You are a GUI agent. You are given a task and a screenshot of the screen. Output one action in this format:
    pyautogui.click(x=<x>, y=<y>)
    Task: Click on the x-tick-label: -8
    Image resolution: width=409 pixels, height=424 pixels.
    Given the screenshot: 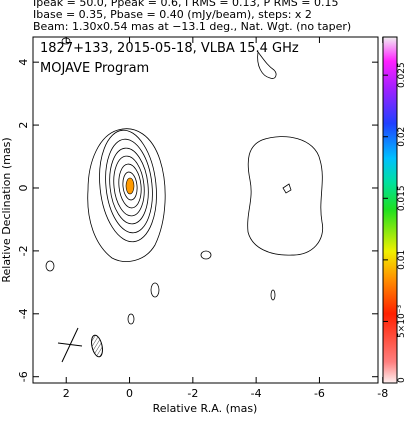 What is the action you would take?
    pyautogui.click(x=382, y=393)
    